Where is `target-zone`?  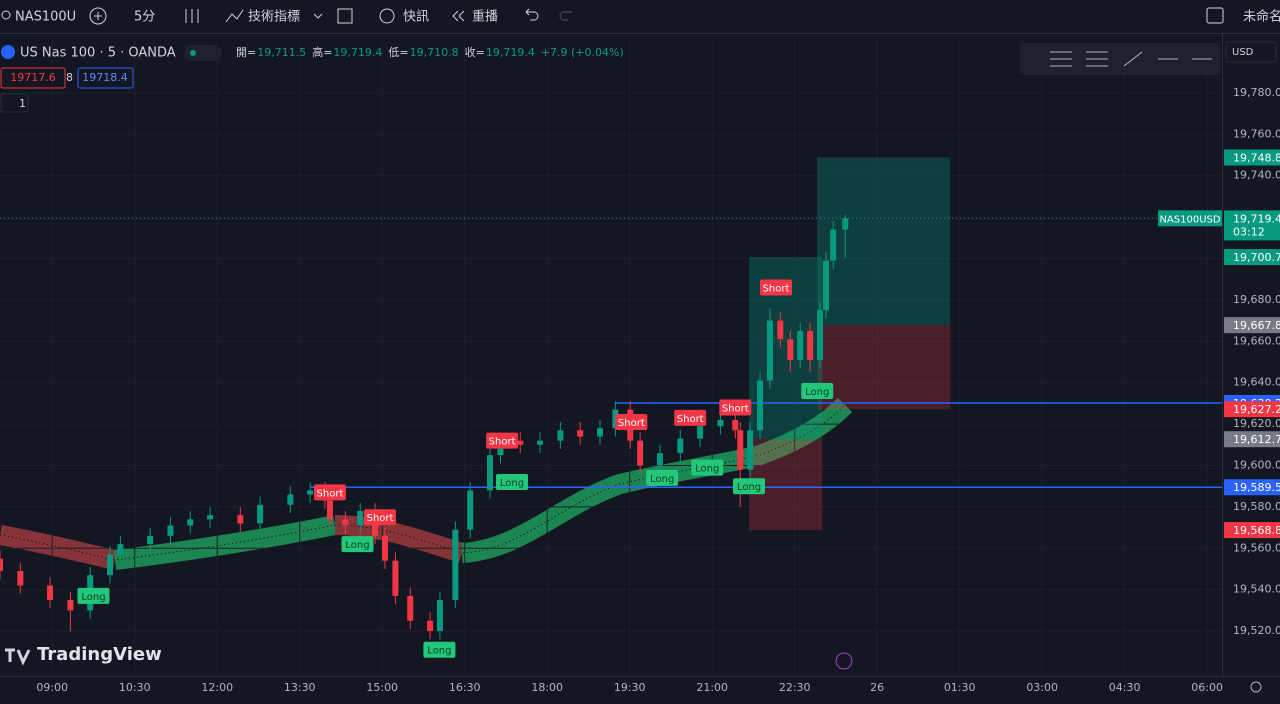 target-zone is located at coordinates (884, 241).